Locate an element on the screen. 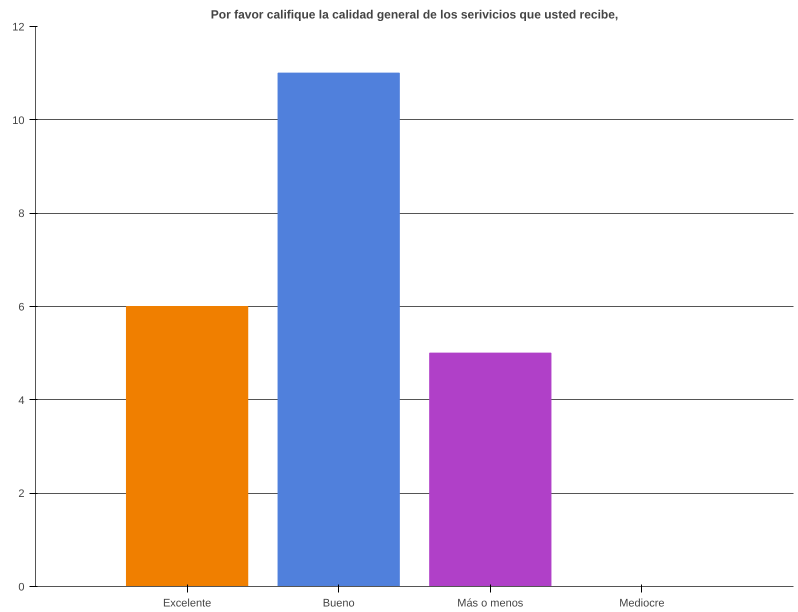 This screenshot has width=798, height=612. y-tick-label: 4 is located at coordinates (21, 400).